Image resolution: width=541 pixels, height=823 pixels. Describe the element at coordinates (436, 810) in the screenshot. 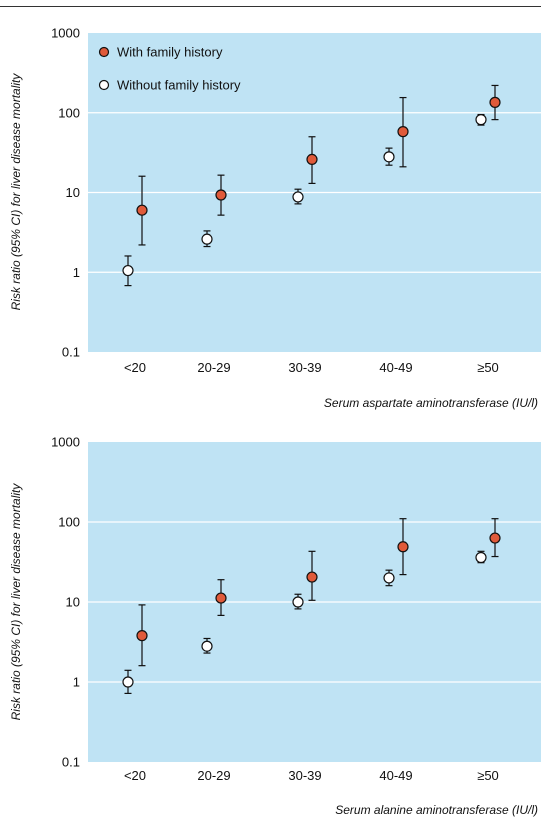

I see `x-axis-label: Serum alanine aminotransferase (IU/l)` at that location.